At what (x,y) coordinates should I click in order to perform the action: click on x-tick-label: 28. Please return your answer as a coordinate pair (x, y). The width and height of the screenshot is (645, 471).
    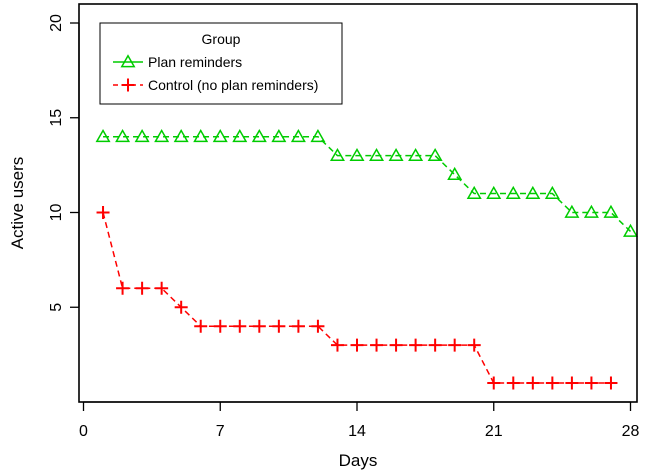
    Looking at the image, I should click on (631, 431).